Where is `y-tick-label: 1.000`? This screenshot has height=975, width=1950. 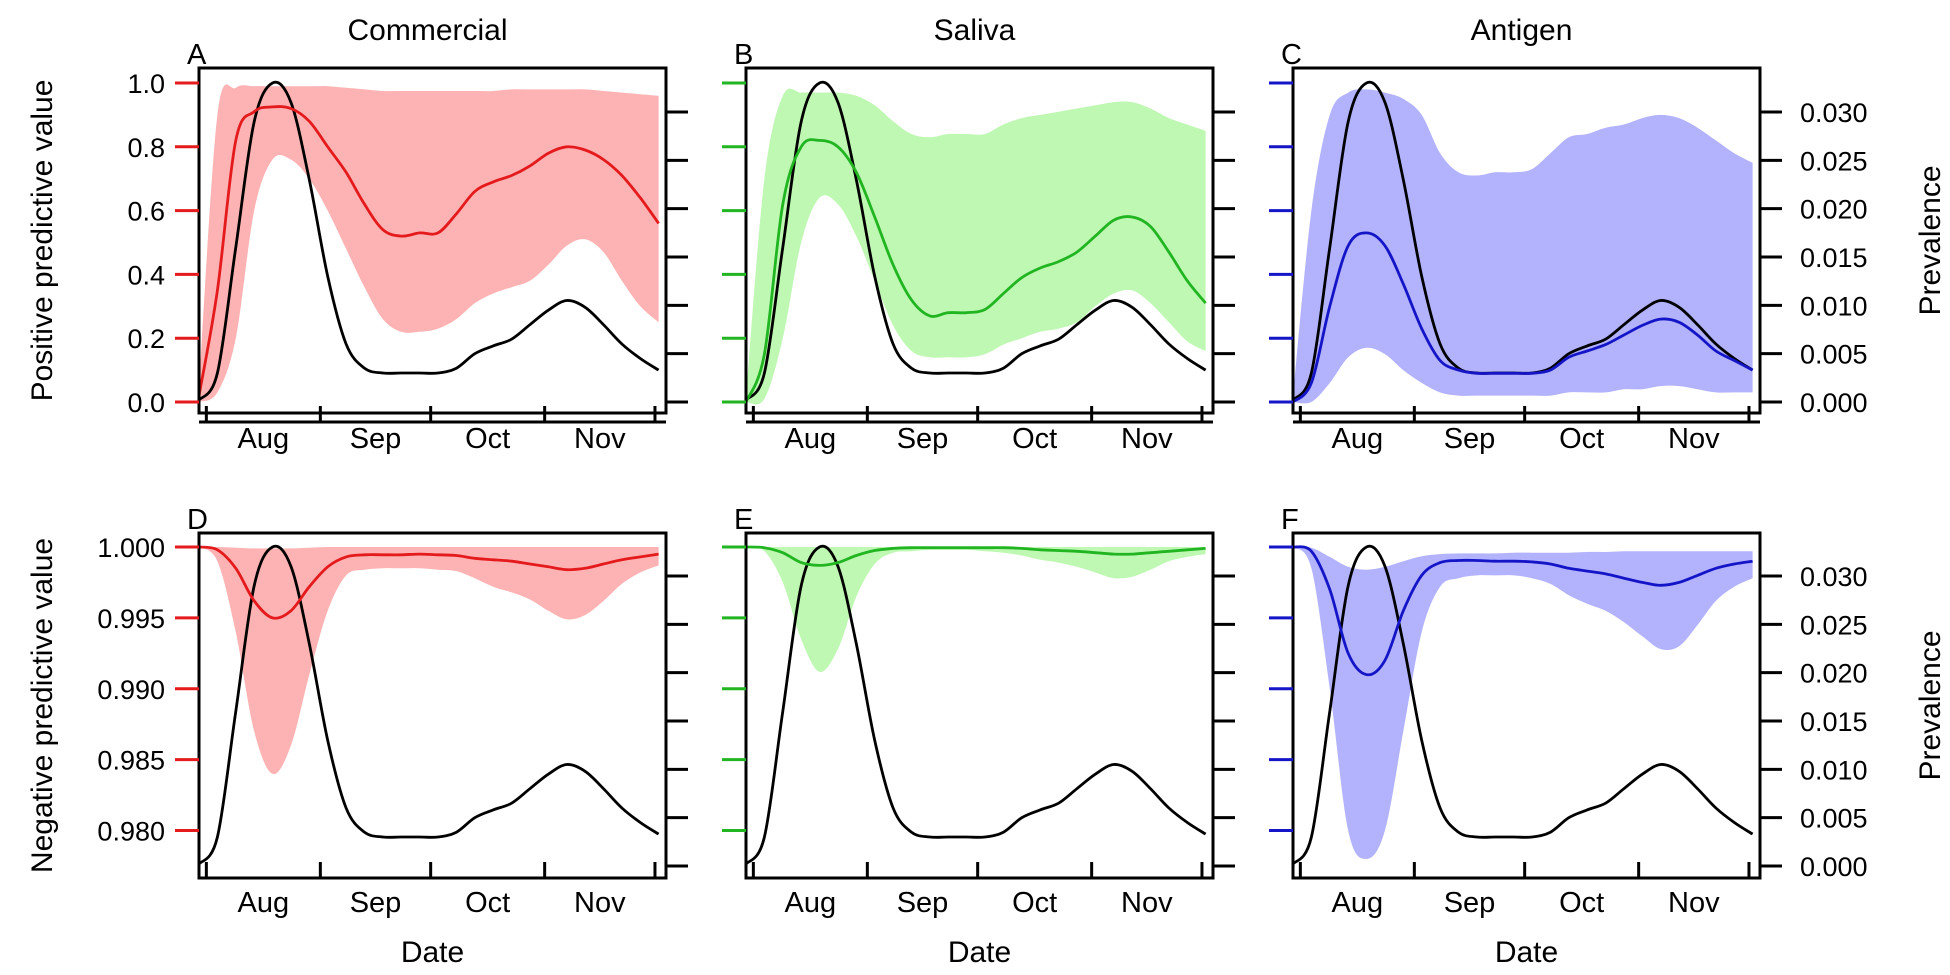 y-tick-label: 1.000 is located at coordinates (131, 548).